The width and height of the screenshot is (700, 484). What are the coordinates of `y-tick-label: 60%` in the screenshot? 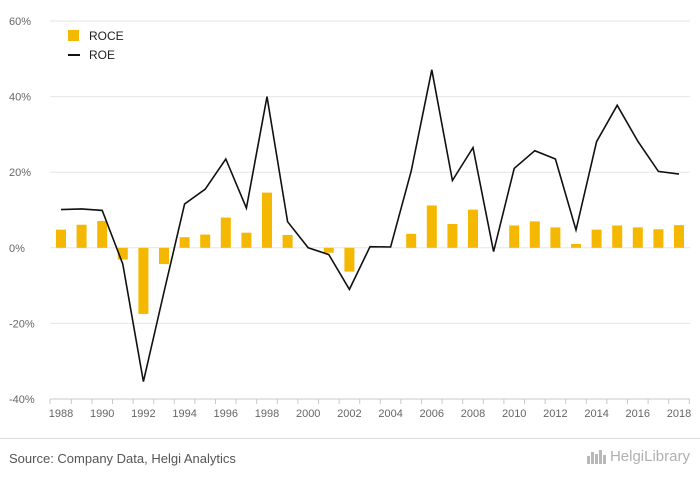 It's located at (20, 22).